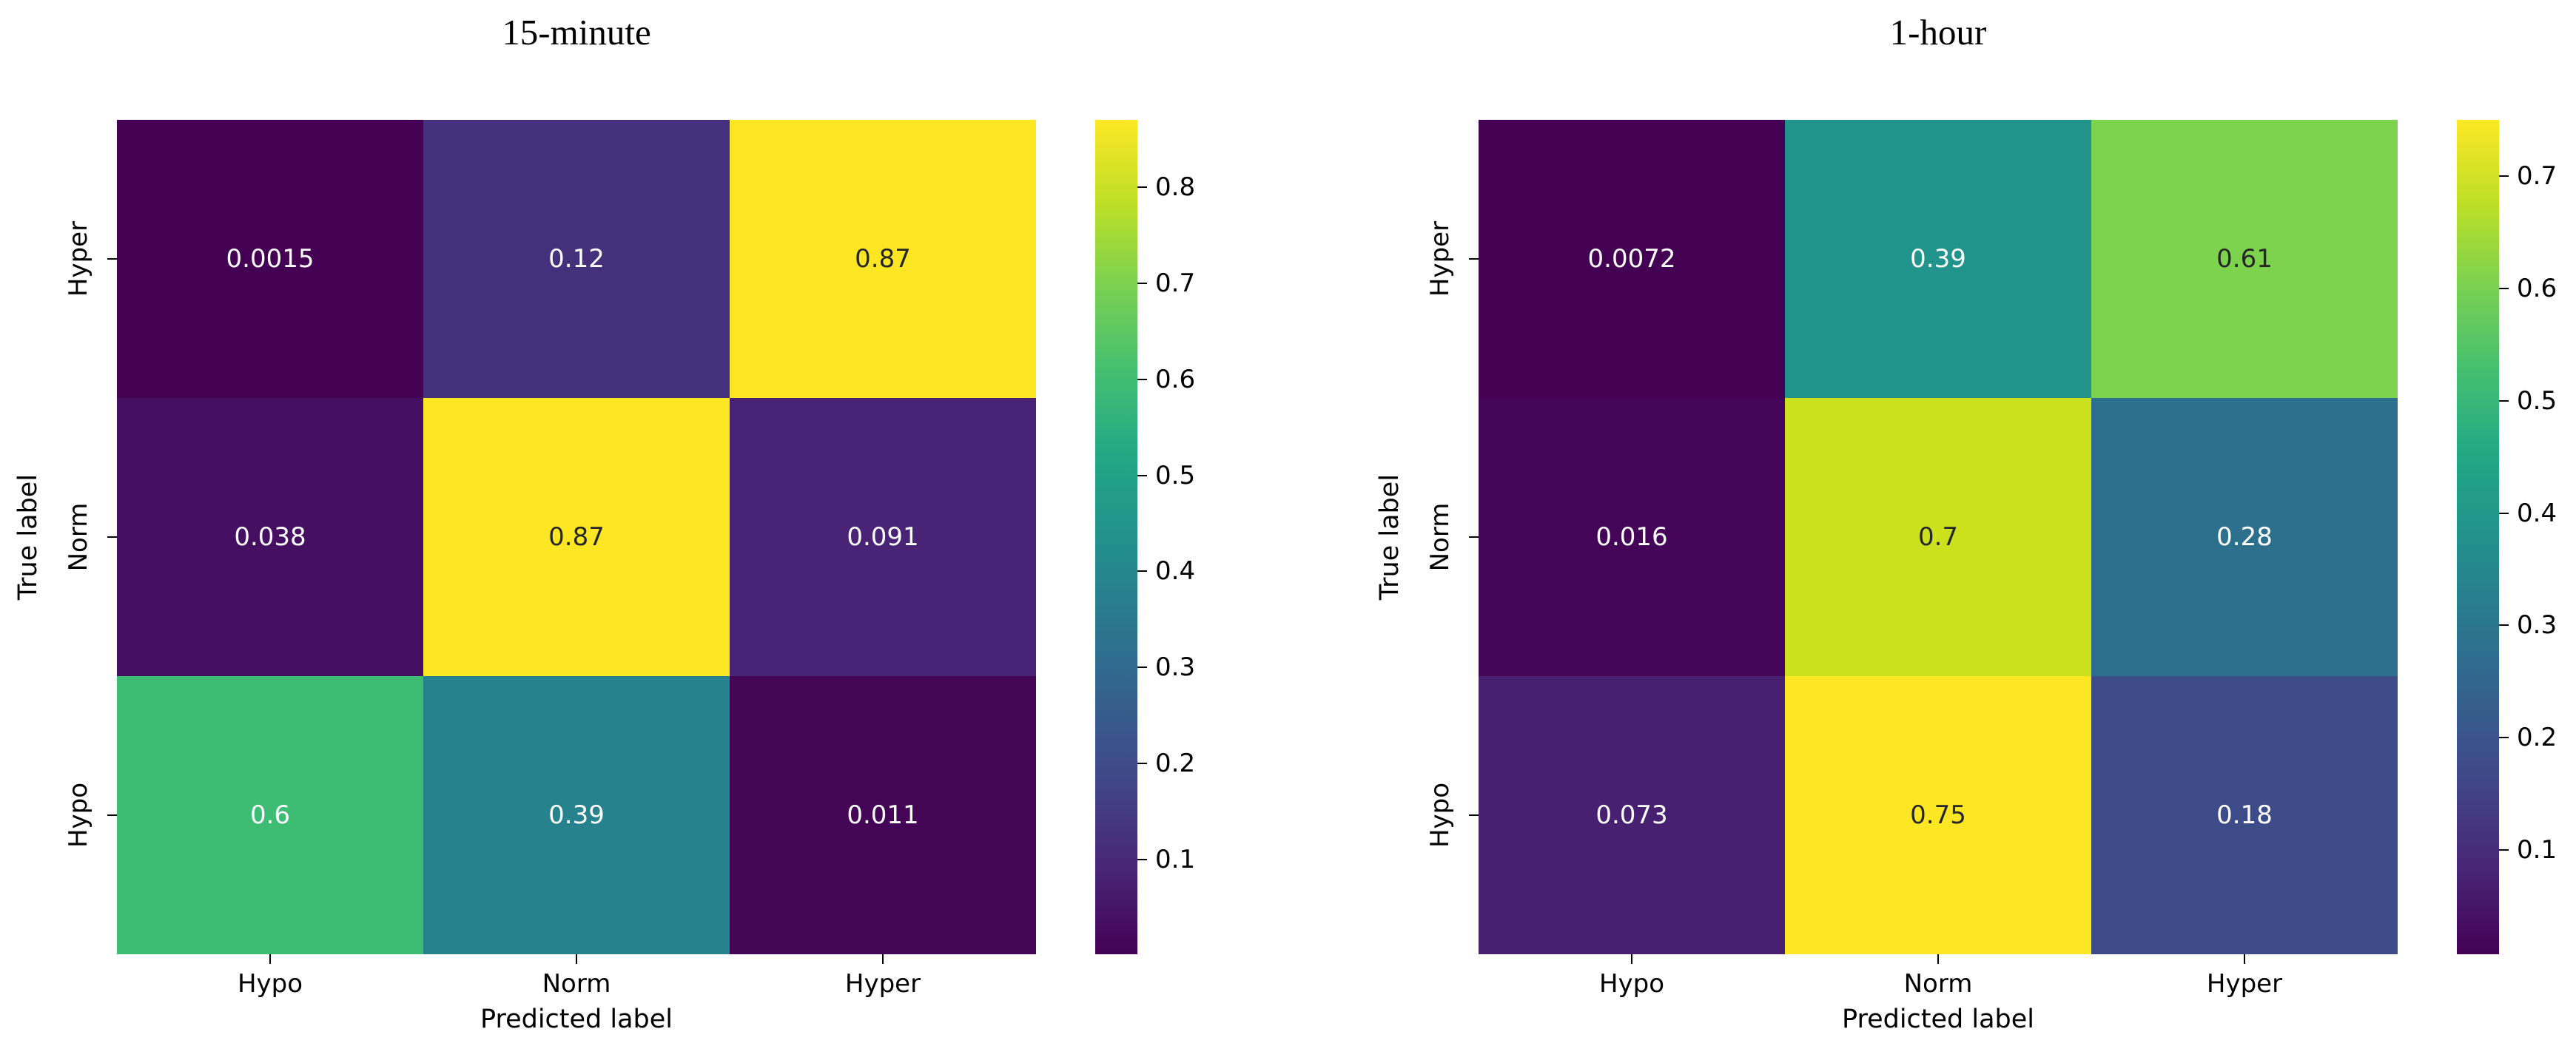 This screenshot has width=2576, height=1063. I want to click on heatmap-cell-hypo-hypo: 0.6, so click(270, 815).